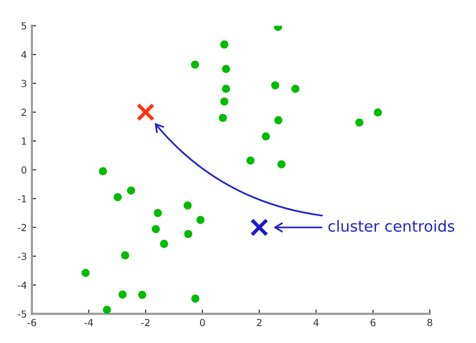 The image size is (476, 343). I want to click on x-tick-label: -2, so click(145, 322).